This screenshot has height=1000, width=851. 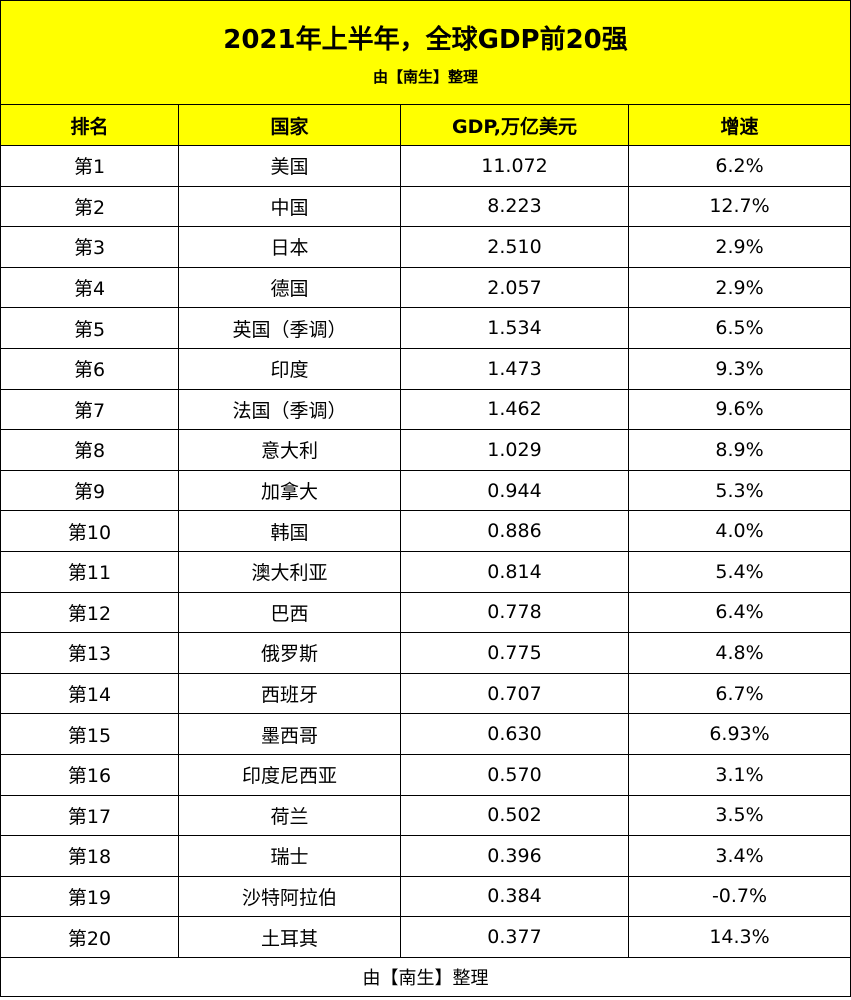 What do you see at coordinates (514, 774) in the screenshot?
I see `gdp-cell: 0.570` at bounding box center [514, 774].